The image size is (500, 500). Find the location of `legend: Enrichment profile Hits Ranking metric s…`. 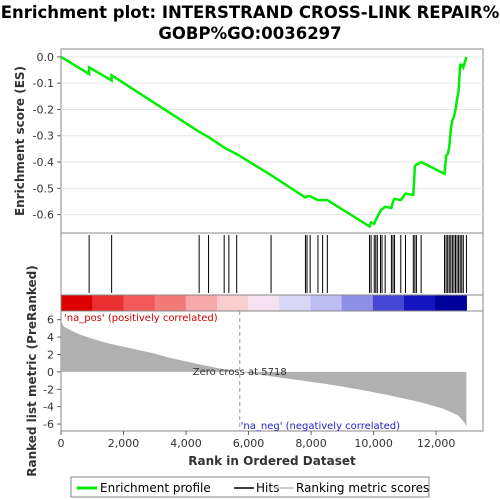

legend: Enrichment profile Hits Ranking metric s… is located at coordinates (250, 487).